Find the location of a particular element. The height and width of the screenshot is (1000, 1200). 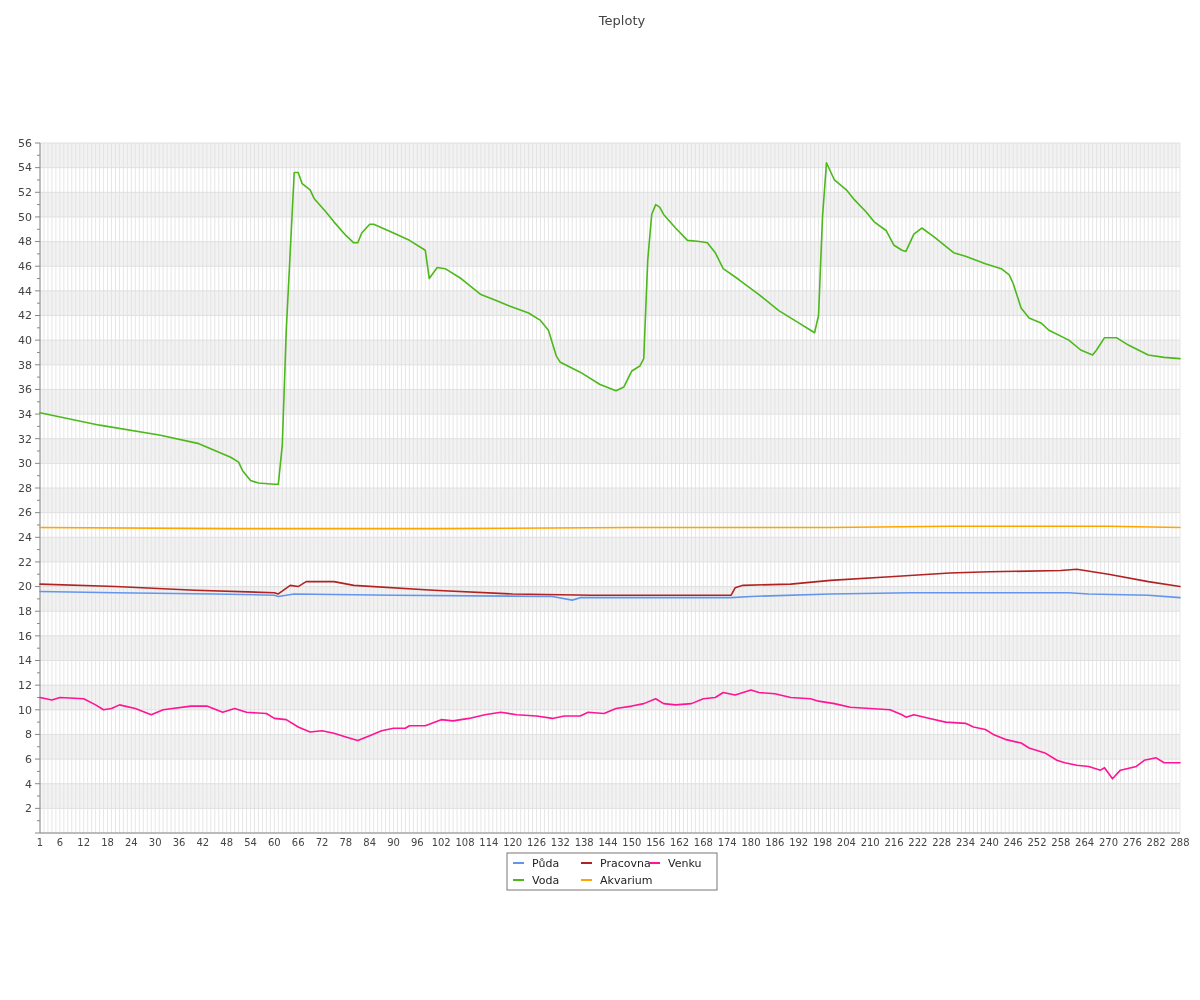

y-tick-label: 24 is located at coordinates (25, 538).